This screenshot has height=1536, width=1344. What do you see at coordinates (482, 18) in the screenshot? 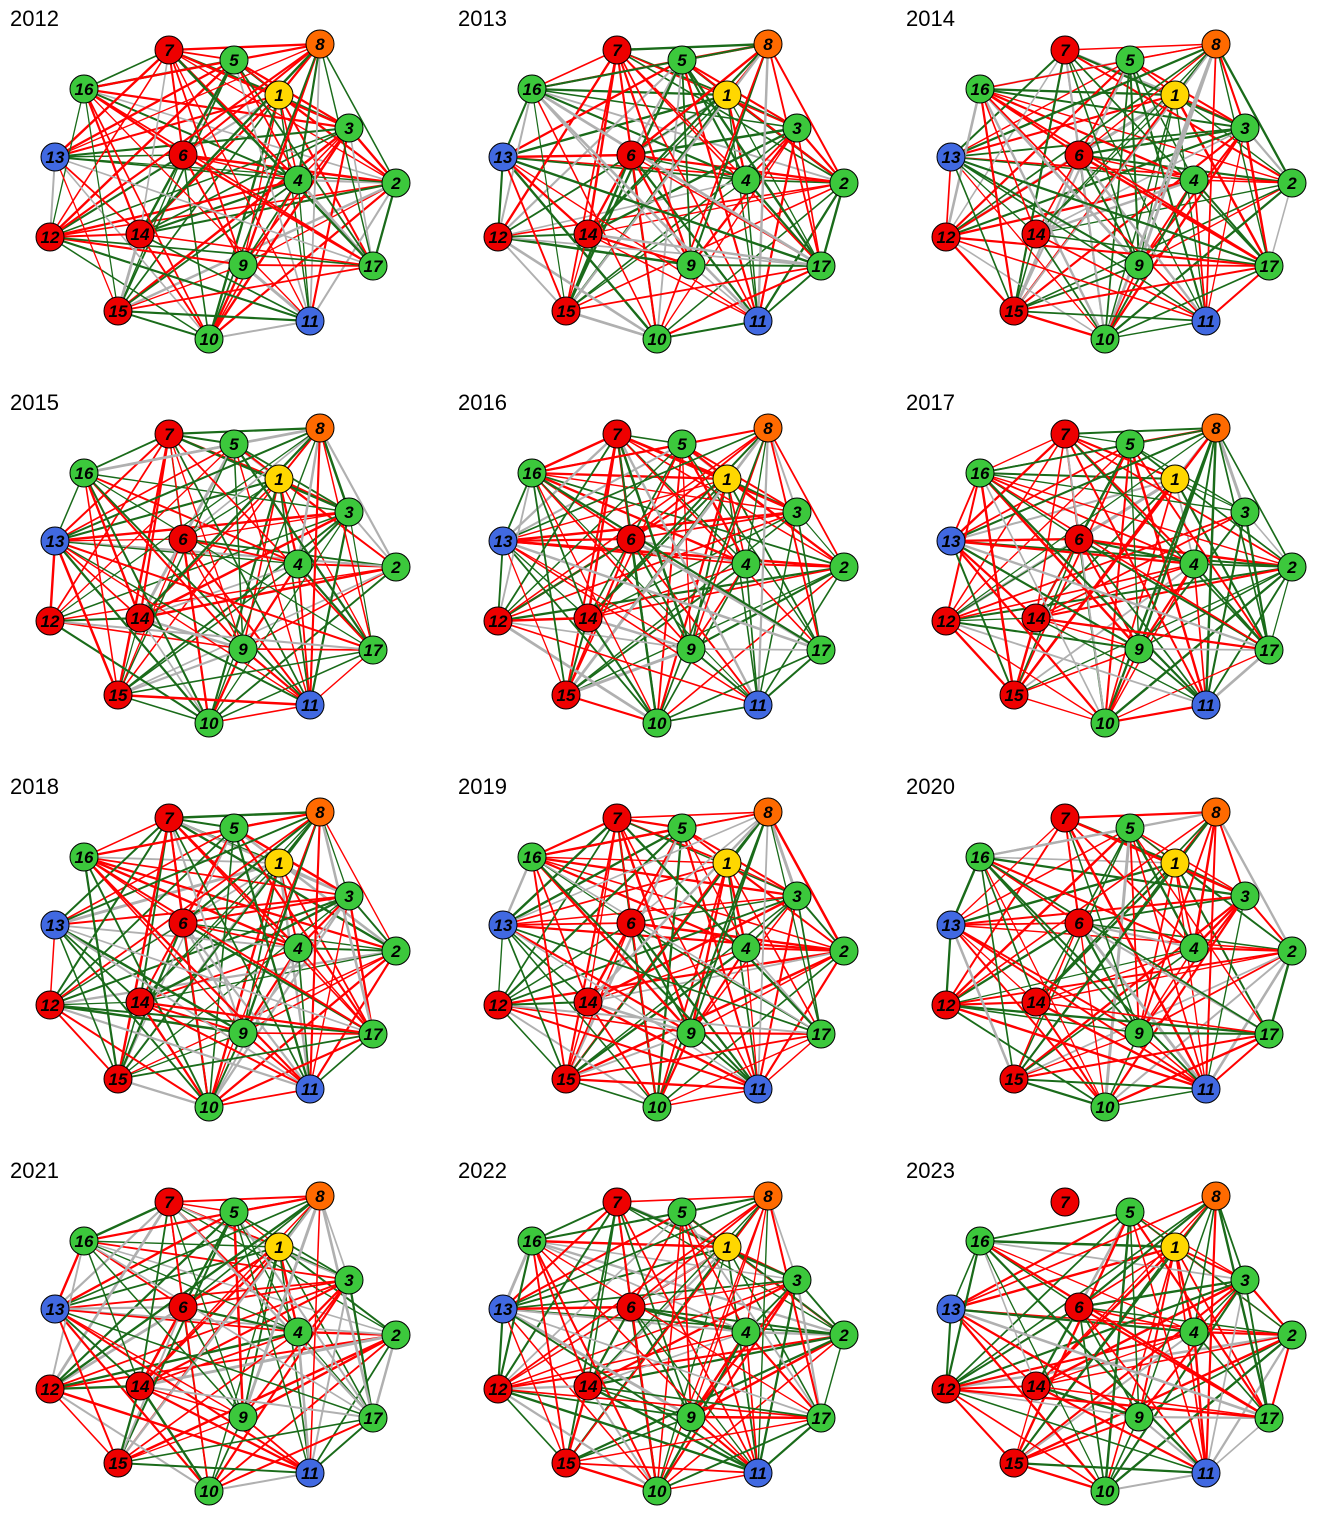
I see `panel-year-title: 2013` at bounding box center [482, 18].